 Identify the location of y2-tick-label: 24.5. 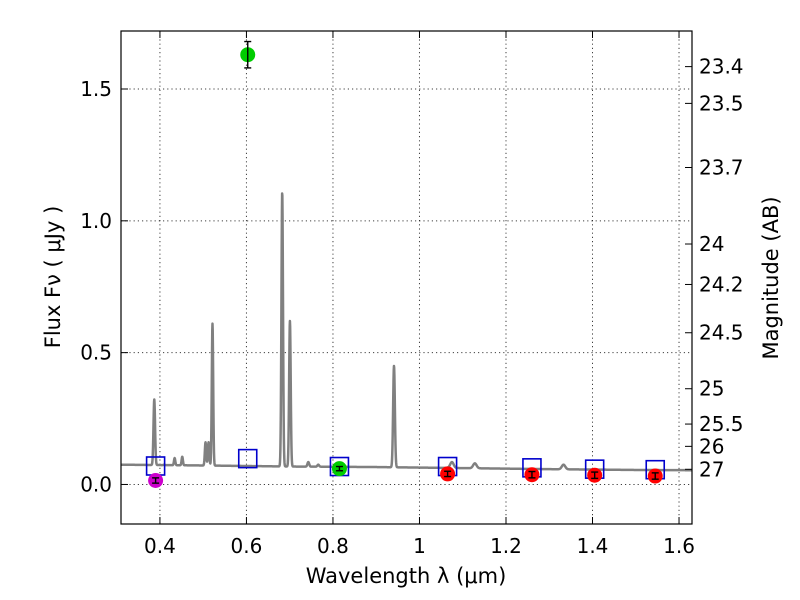
(721, 333).